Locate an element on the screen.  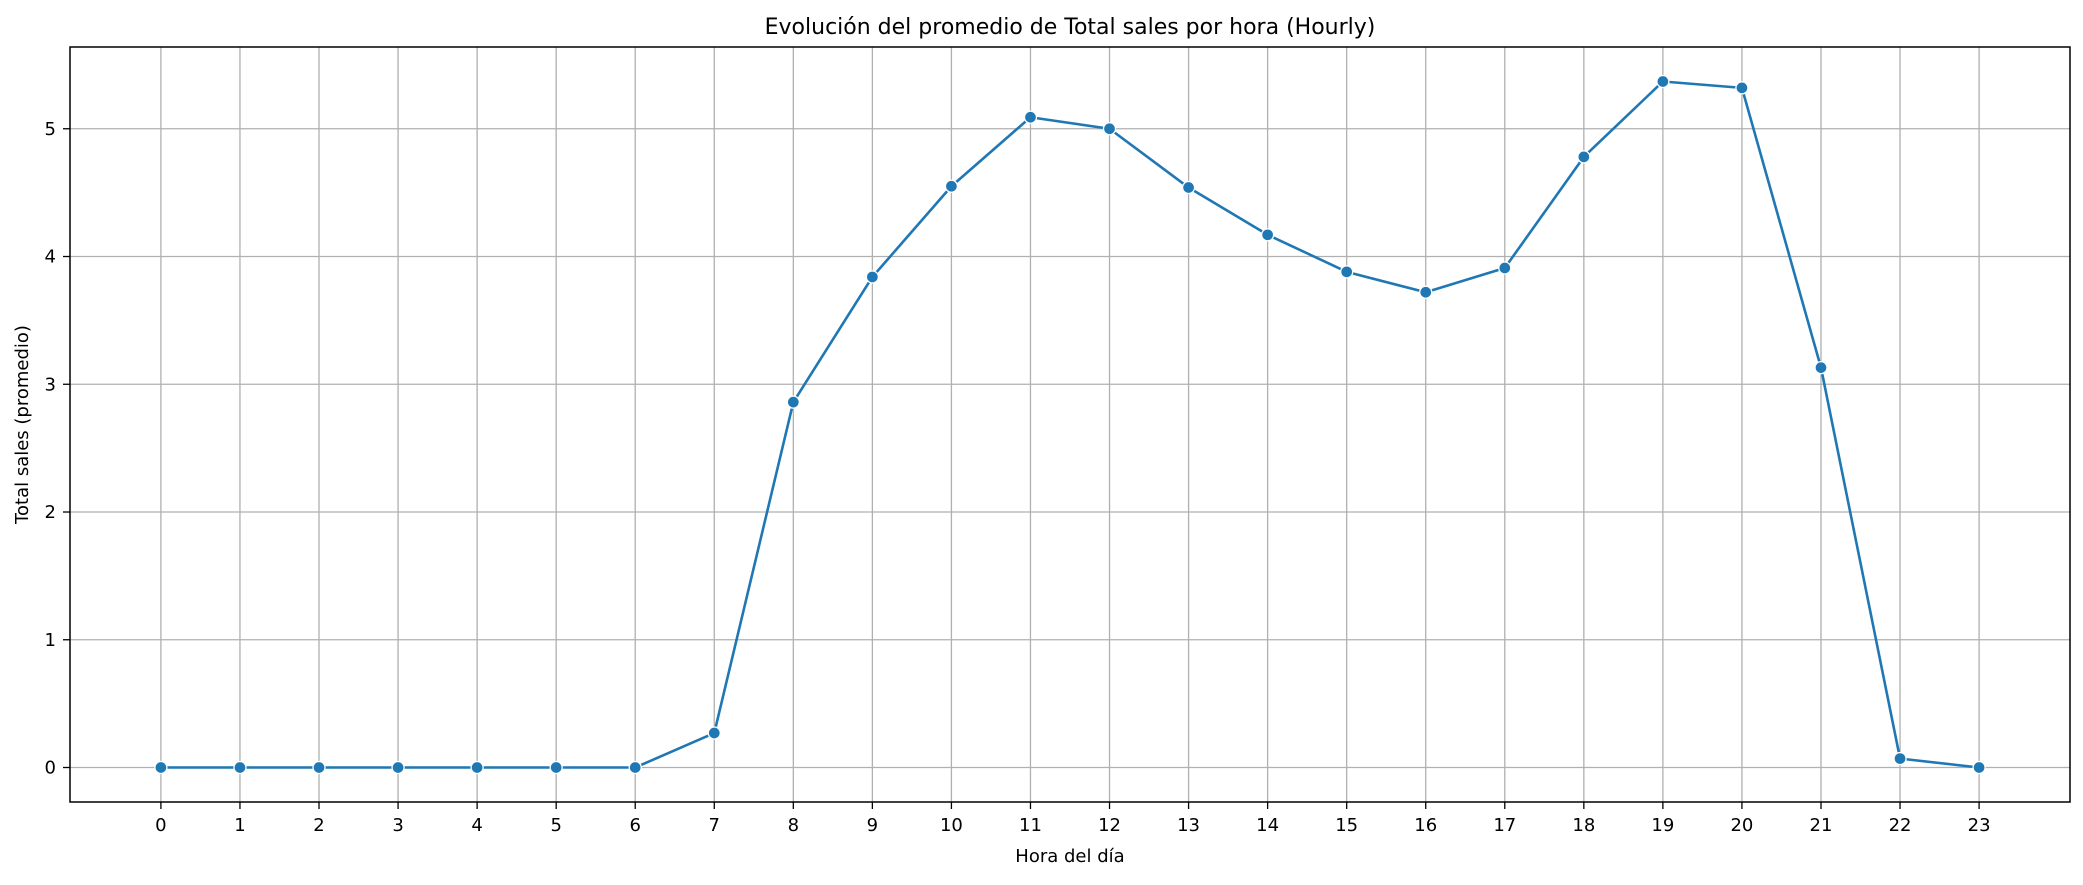
x-tick-label: 0 is located at coordinates (160, 825).